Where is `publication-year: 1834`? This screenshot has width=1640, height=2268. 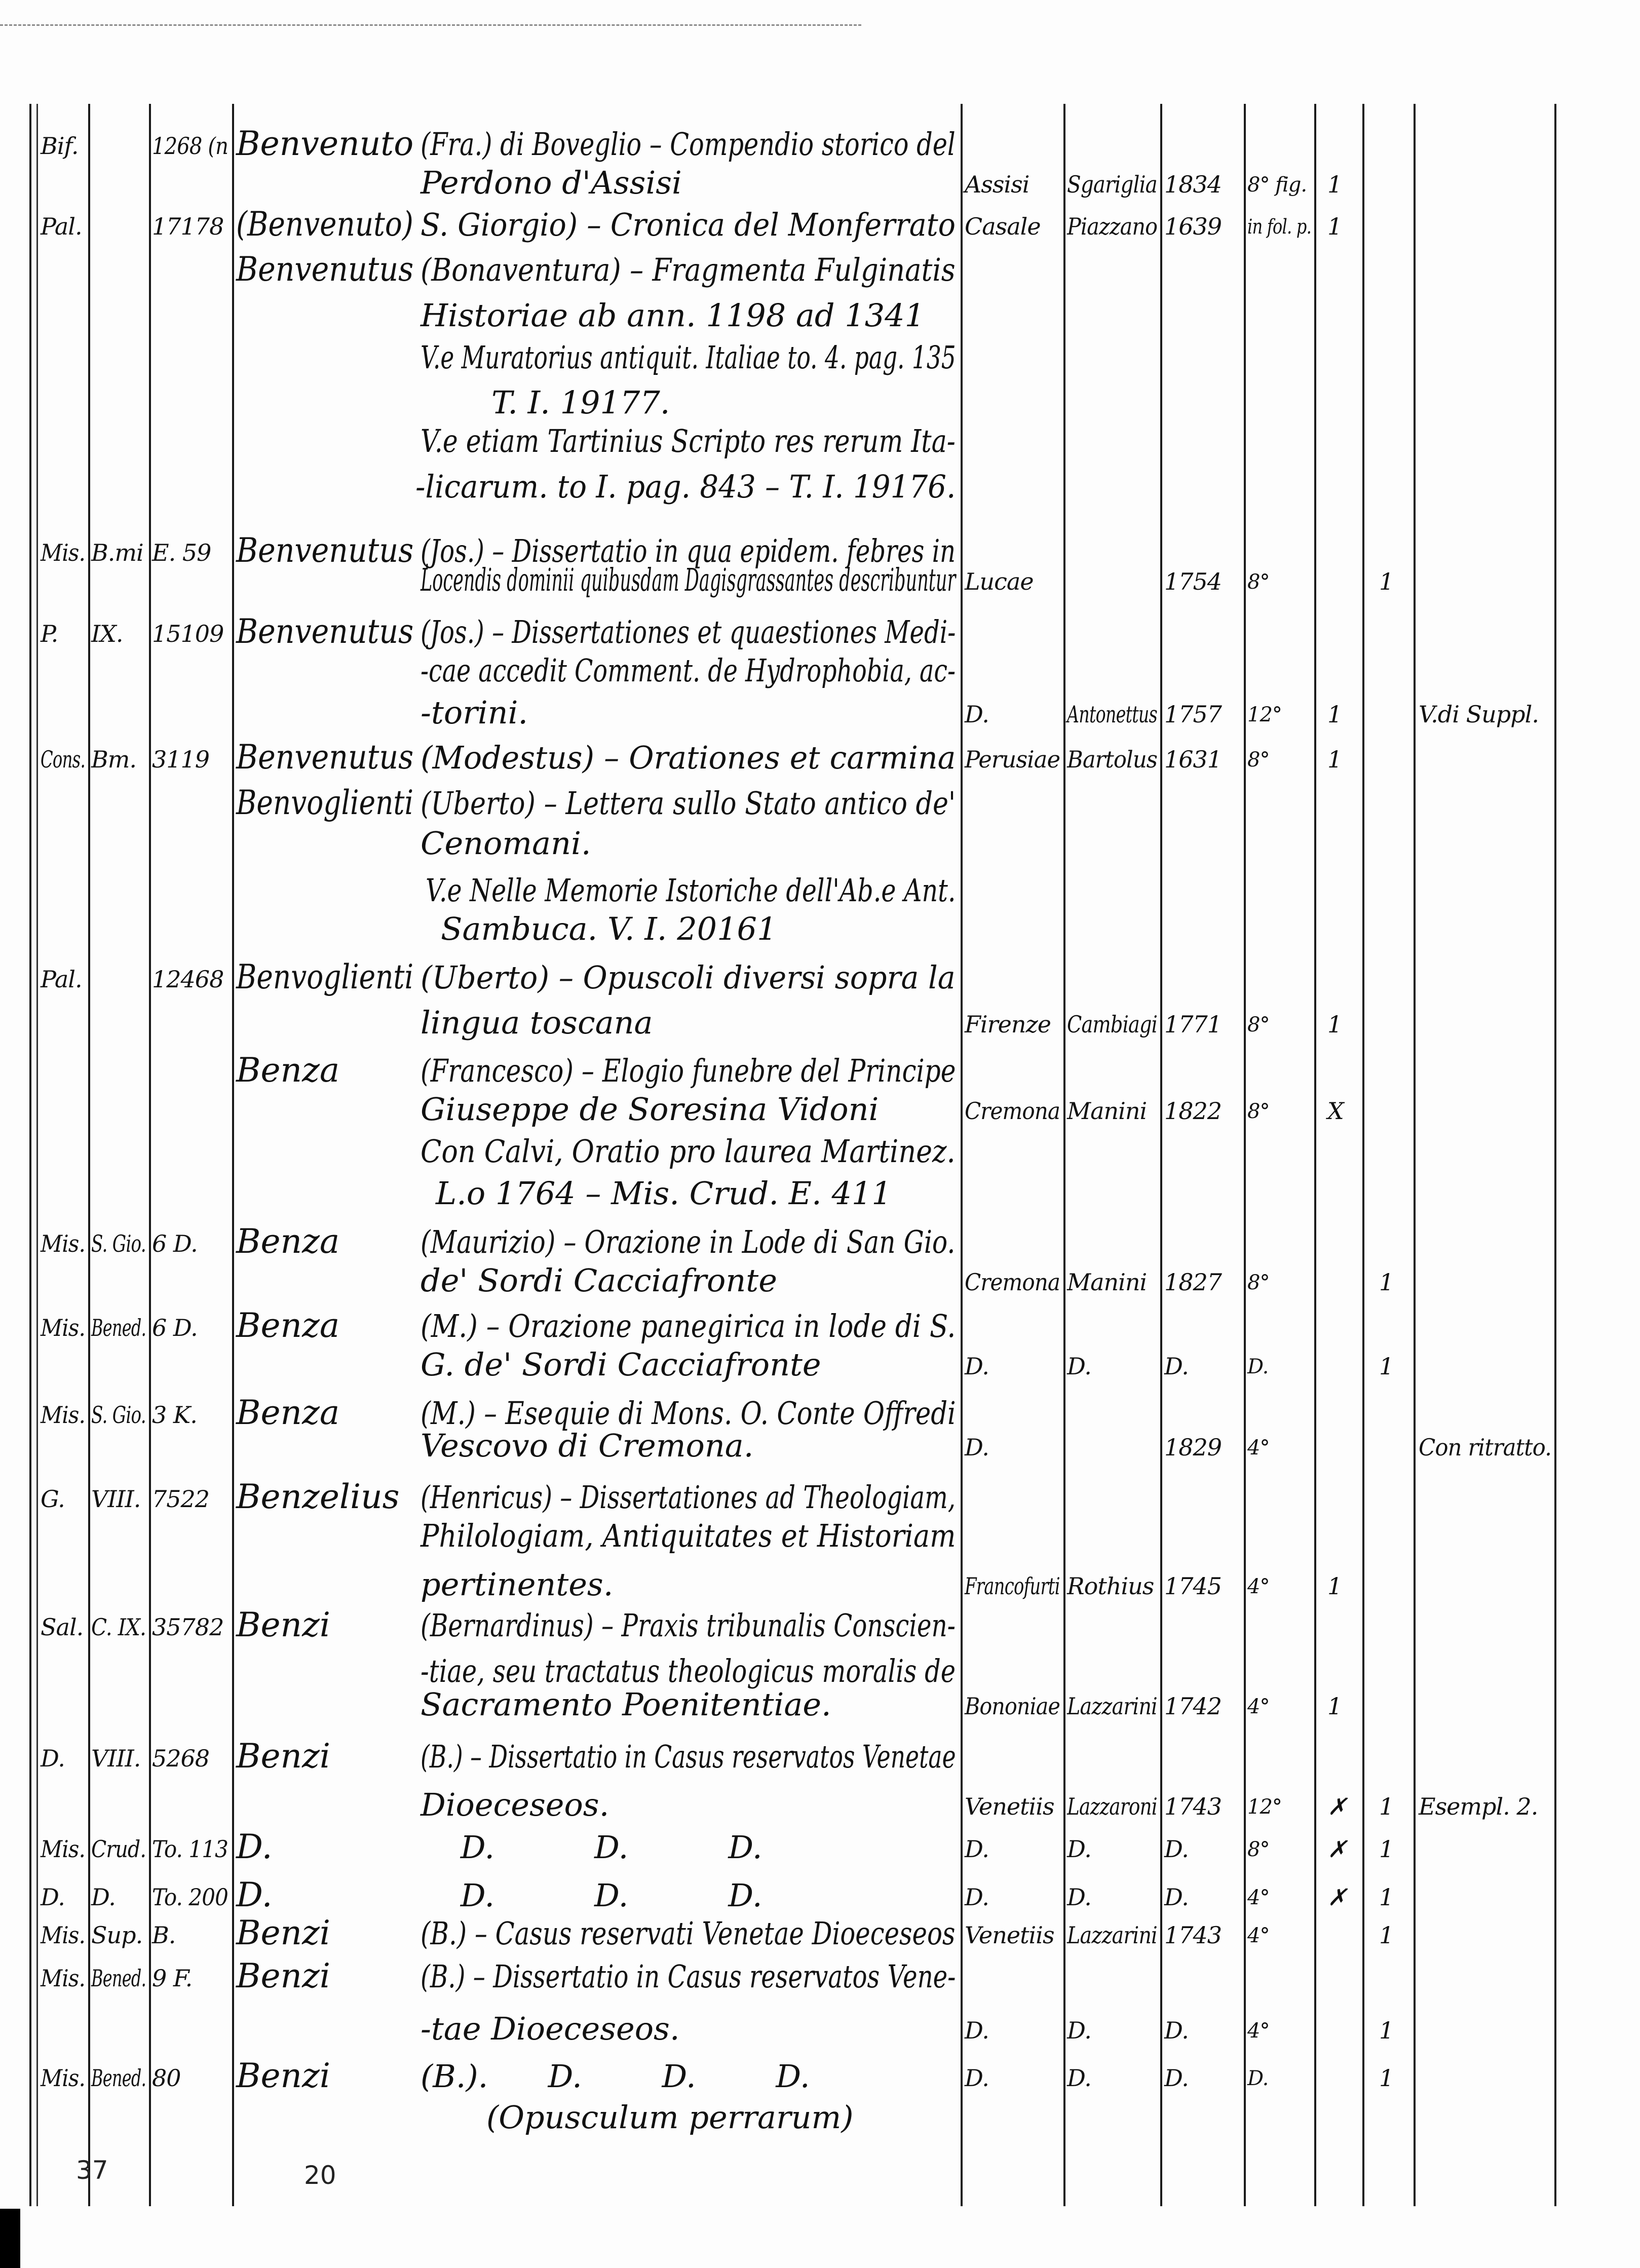 publication-year: 1834 is located at coordinates (1193, 184).